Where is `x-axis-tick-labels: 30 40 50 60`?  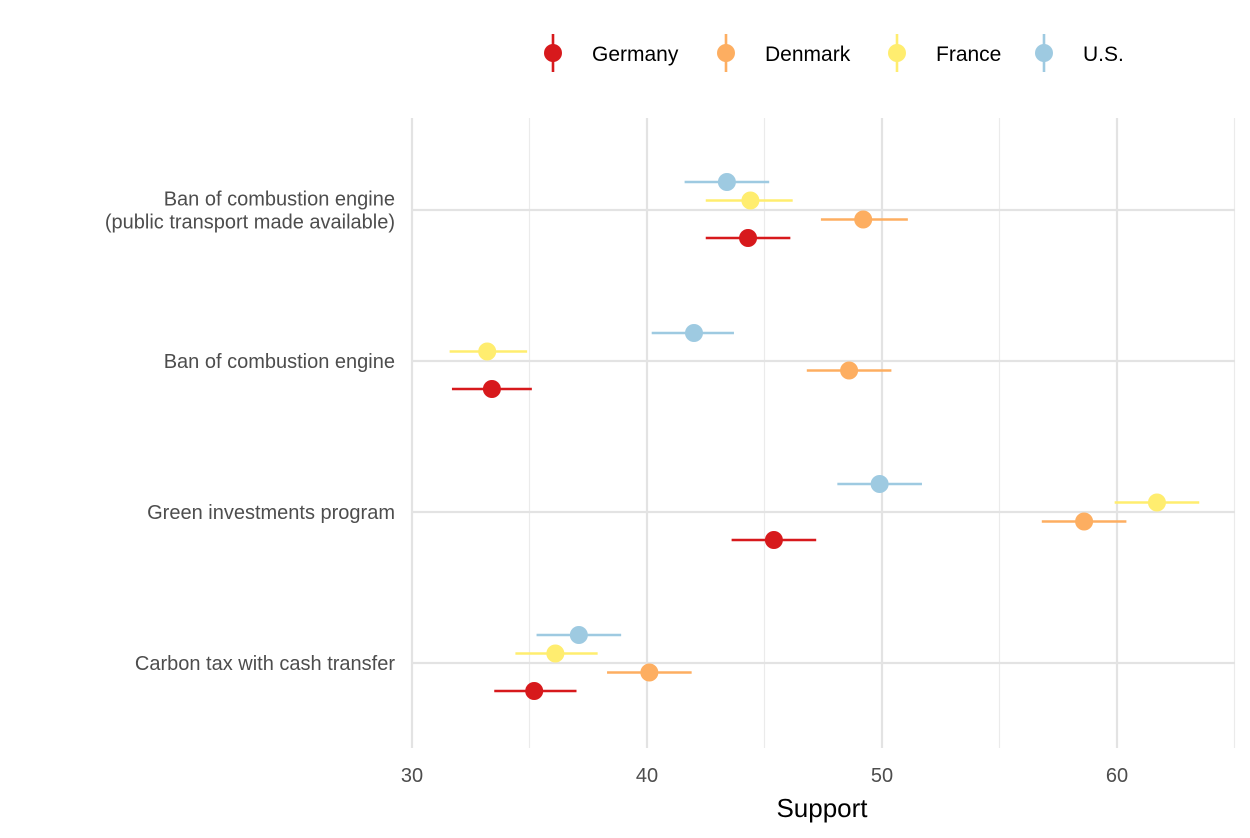 x-axis-tick-labels: 30 40 50 60 is located at coordinates (764, 776).